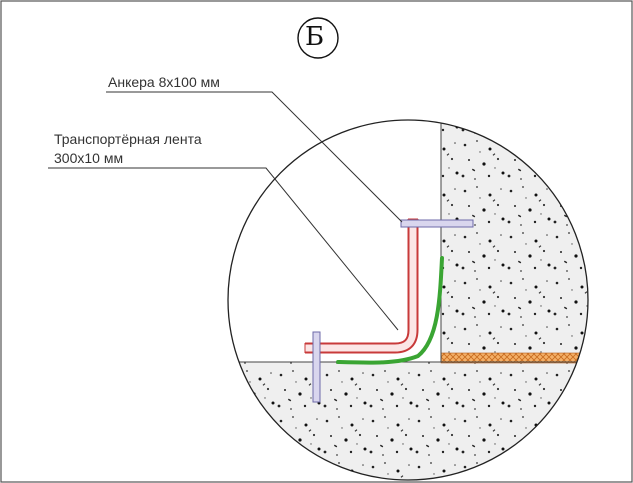 This screenshot has width=633, height=483. Describe the element at coordinates (128, 139) in the screenshot. I see `belt-label-line1: Транспортёрная лента` at that location.